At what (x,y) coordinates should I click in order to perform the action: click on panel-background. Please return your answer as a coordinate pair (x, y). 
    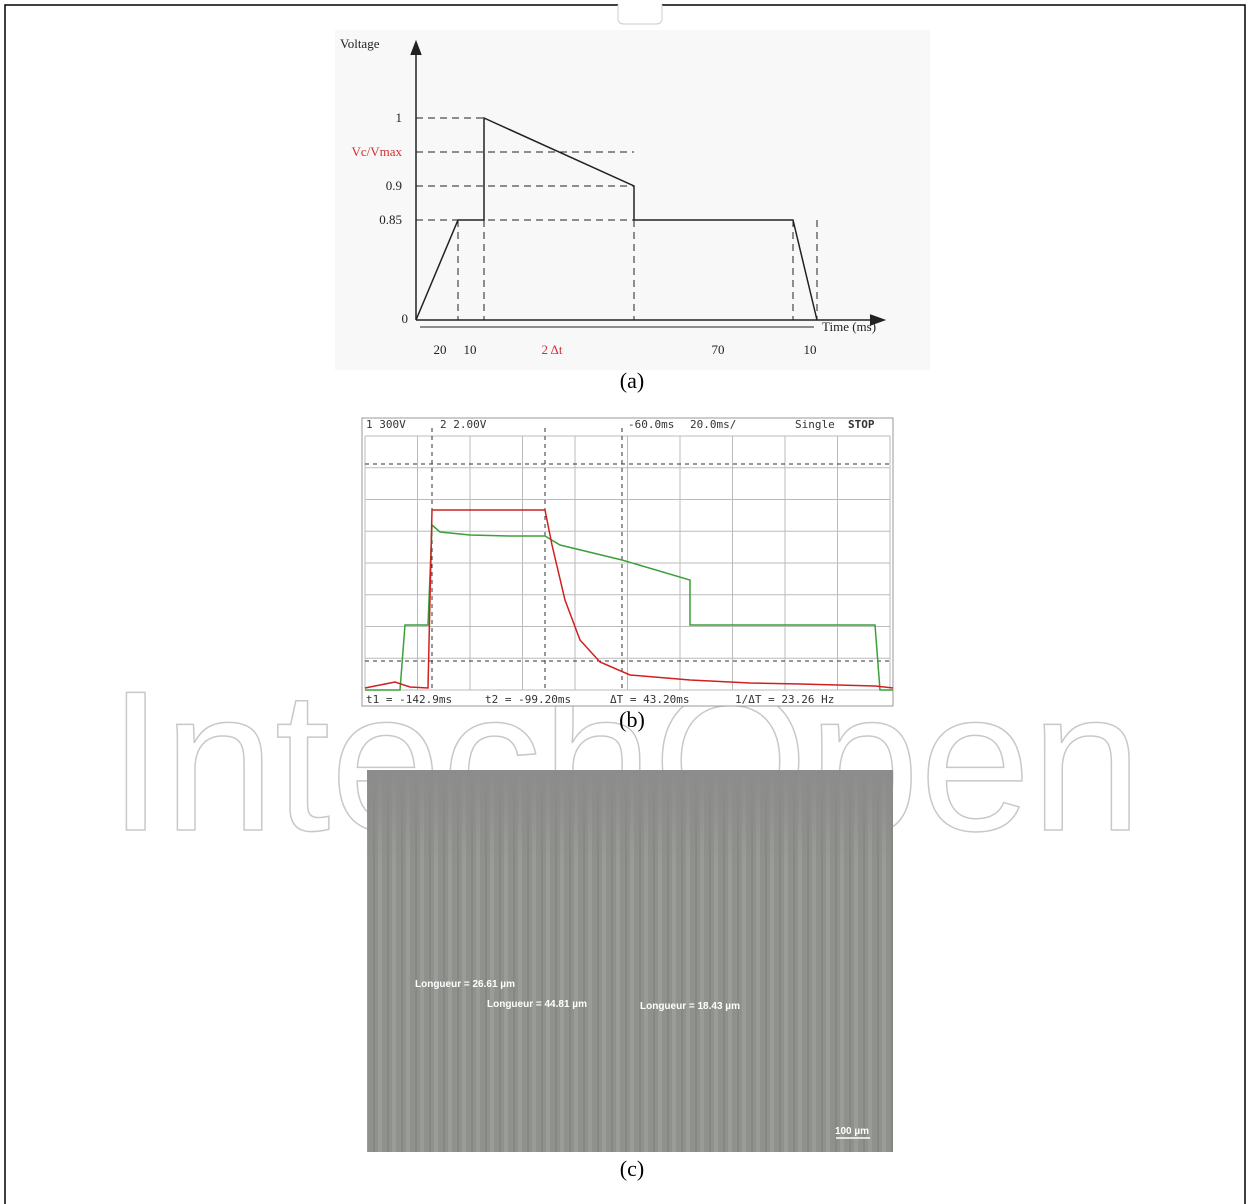
    Looking at the image, I should click on (632, 200).